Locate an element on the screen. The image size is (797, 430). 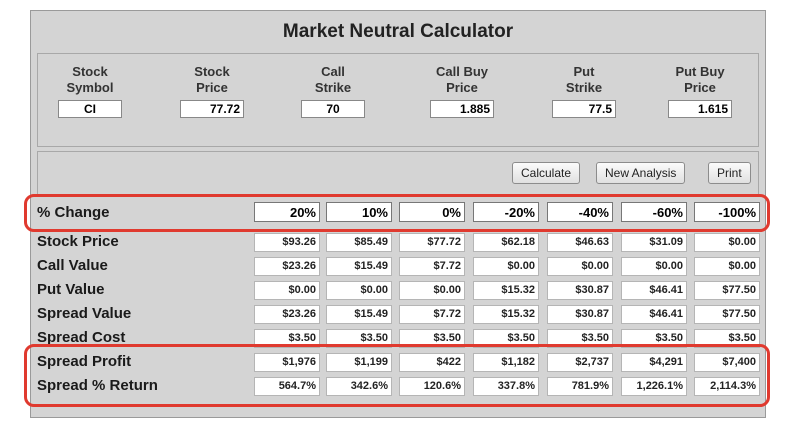
spread-value-cell: $77.50 is located at coordinates (727, 314).